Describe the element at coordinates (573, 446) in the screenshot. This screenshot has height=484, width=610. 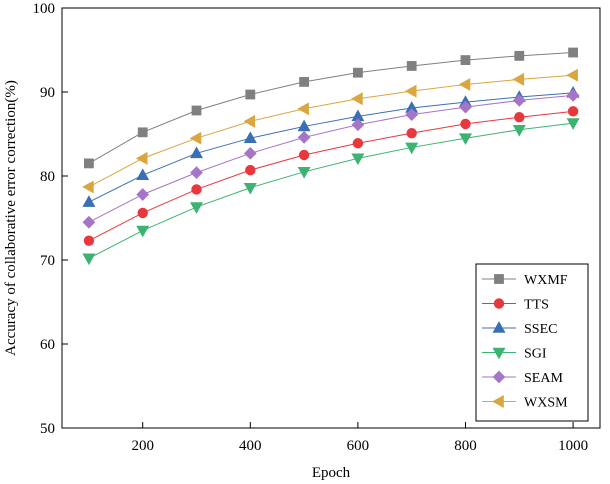
I see `x-tick-label: 1000` at that location.